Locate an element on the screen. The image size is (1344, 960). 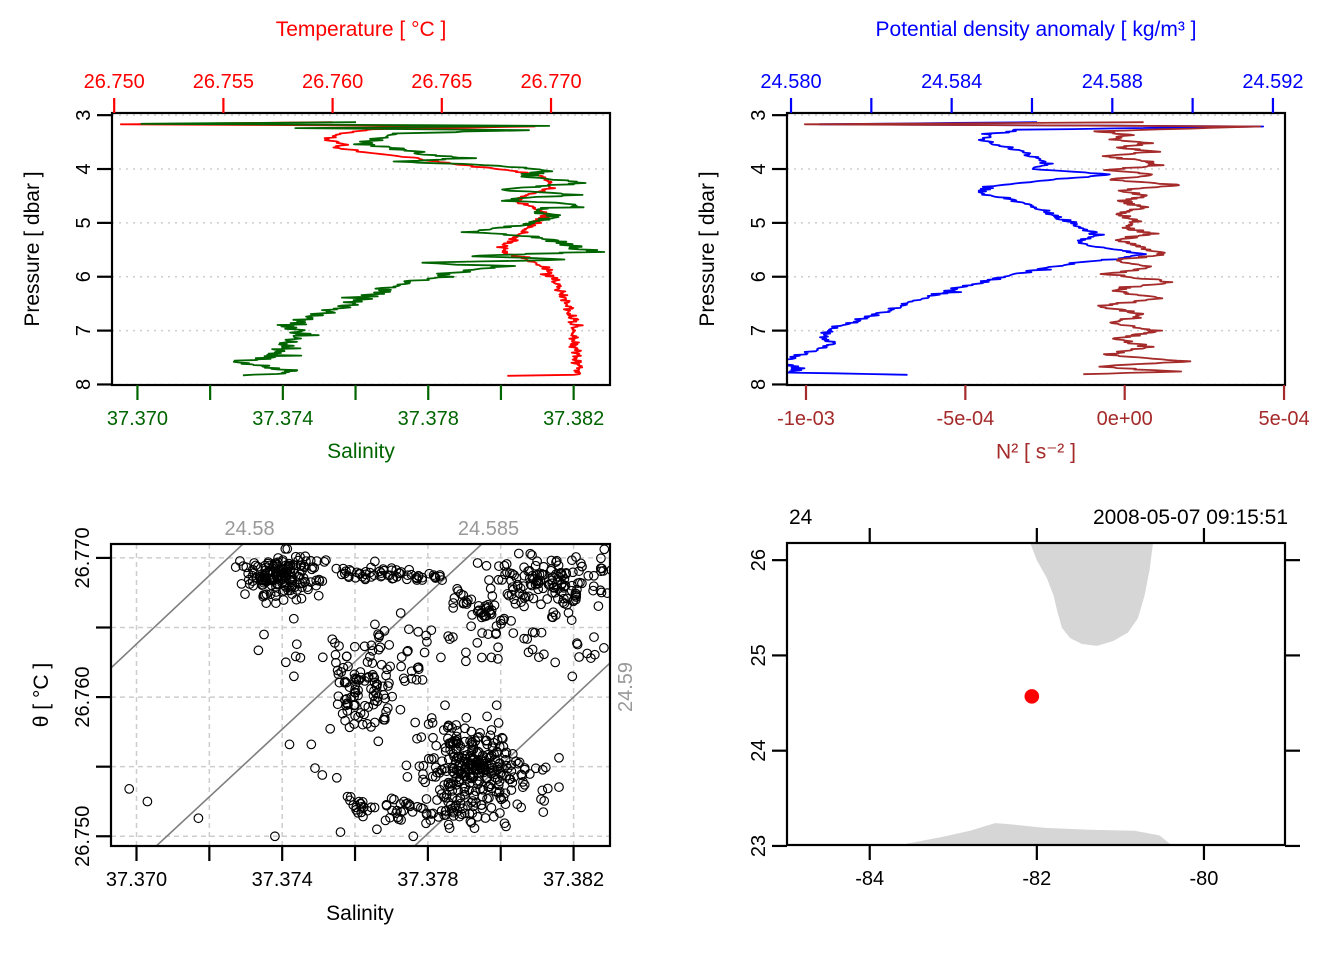
tick-label: 4 is located at coordinates (759, 168).